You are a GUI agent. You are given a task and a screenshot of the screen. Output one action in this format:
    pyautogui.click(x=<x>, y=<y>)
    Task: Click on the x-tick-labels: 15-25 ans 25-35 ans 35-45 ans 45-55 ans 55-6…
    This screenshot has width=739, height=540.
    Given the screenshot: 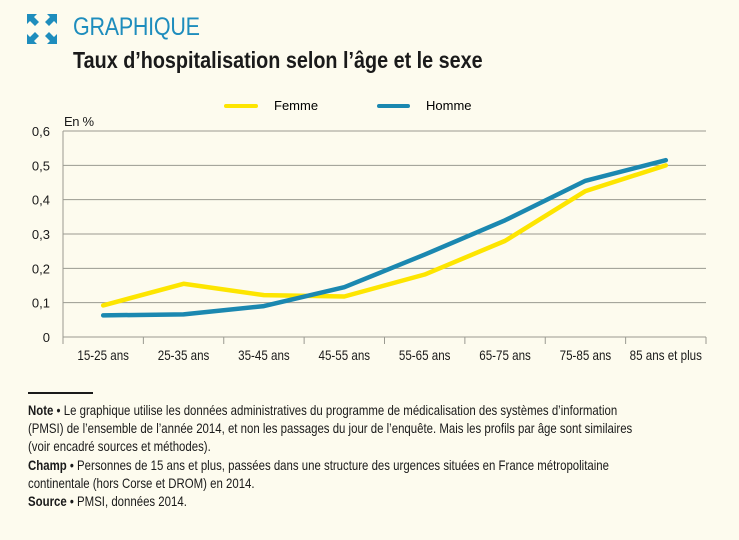 What is the action you would take?
    pyautogui.click(x=389, y=355)
    